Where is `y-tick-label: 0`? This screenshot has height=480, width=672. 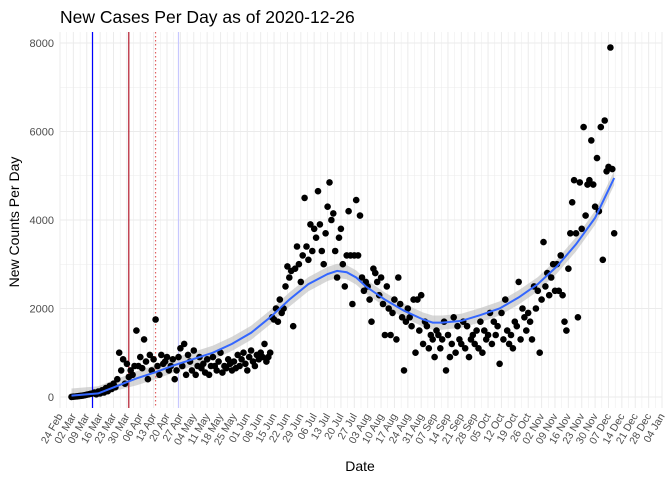
y-tick-label: 0 is located at coordinates (51, 398).